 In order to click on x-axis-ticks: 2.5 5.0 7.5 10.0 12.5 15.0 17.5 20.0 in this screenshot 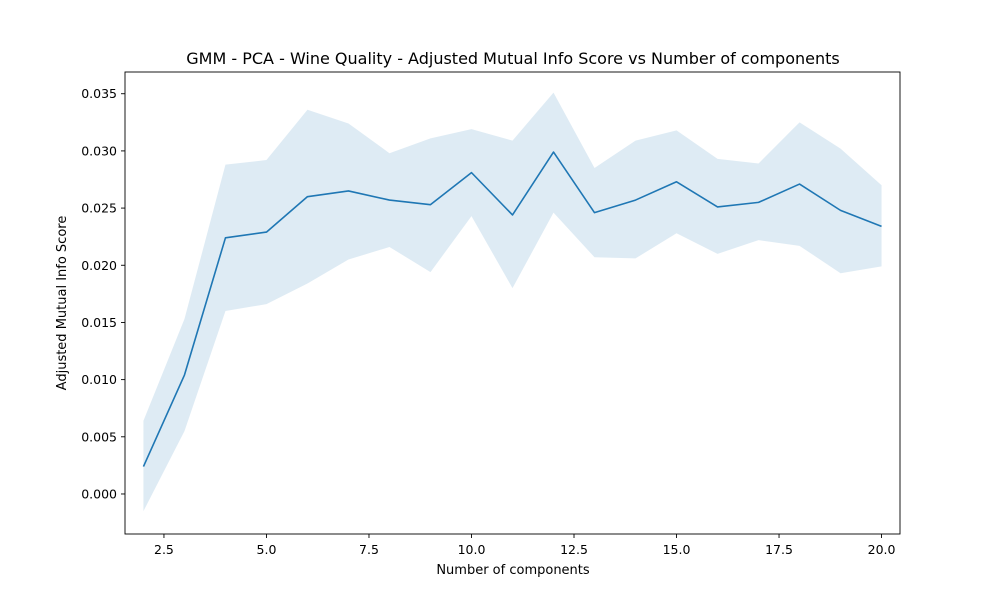, I will do `click(525, 545)`.